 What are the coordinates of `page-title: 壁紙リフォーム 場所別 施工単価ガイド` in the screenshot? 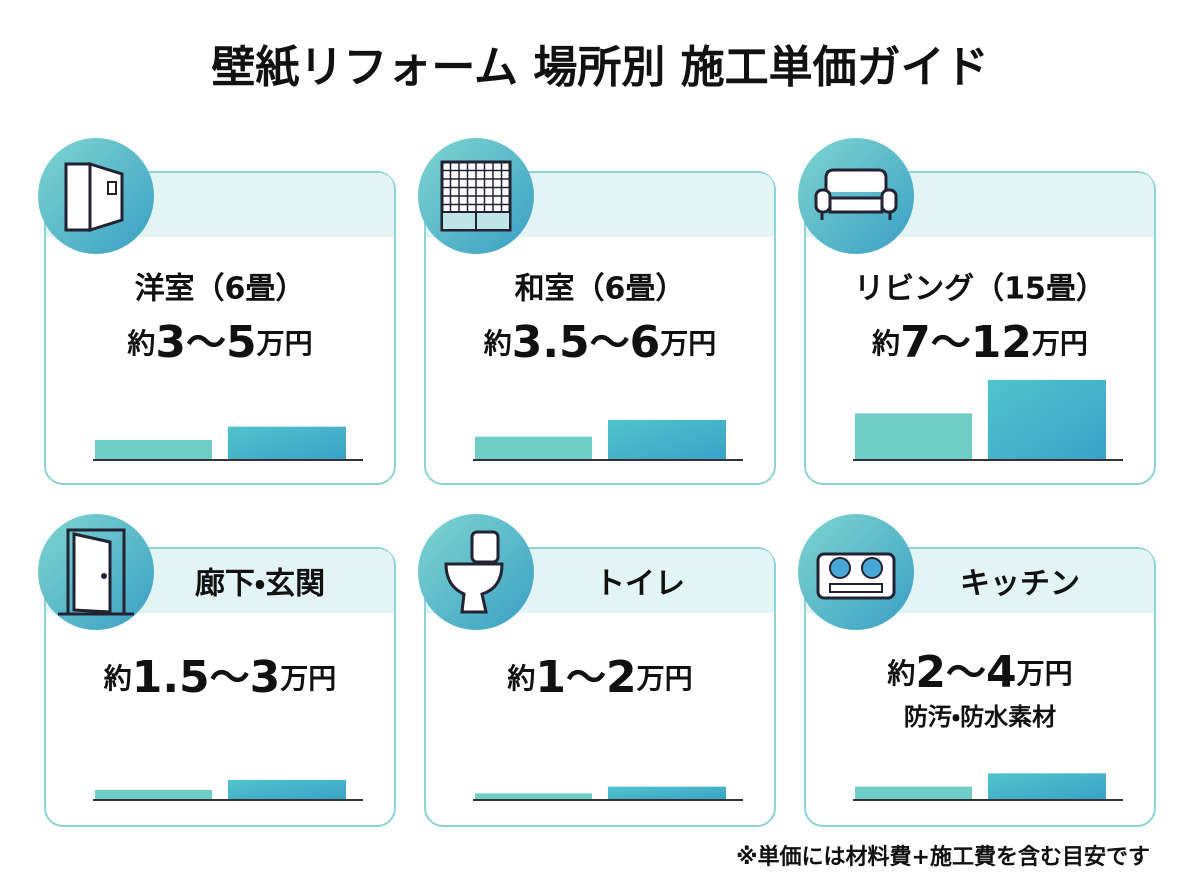 It's located at (599, 67).